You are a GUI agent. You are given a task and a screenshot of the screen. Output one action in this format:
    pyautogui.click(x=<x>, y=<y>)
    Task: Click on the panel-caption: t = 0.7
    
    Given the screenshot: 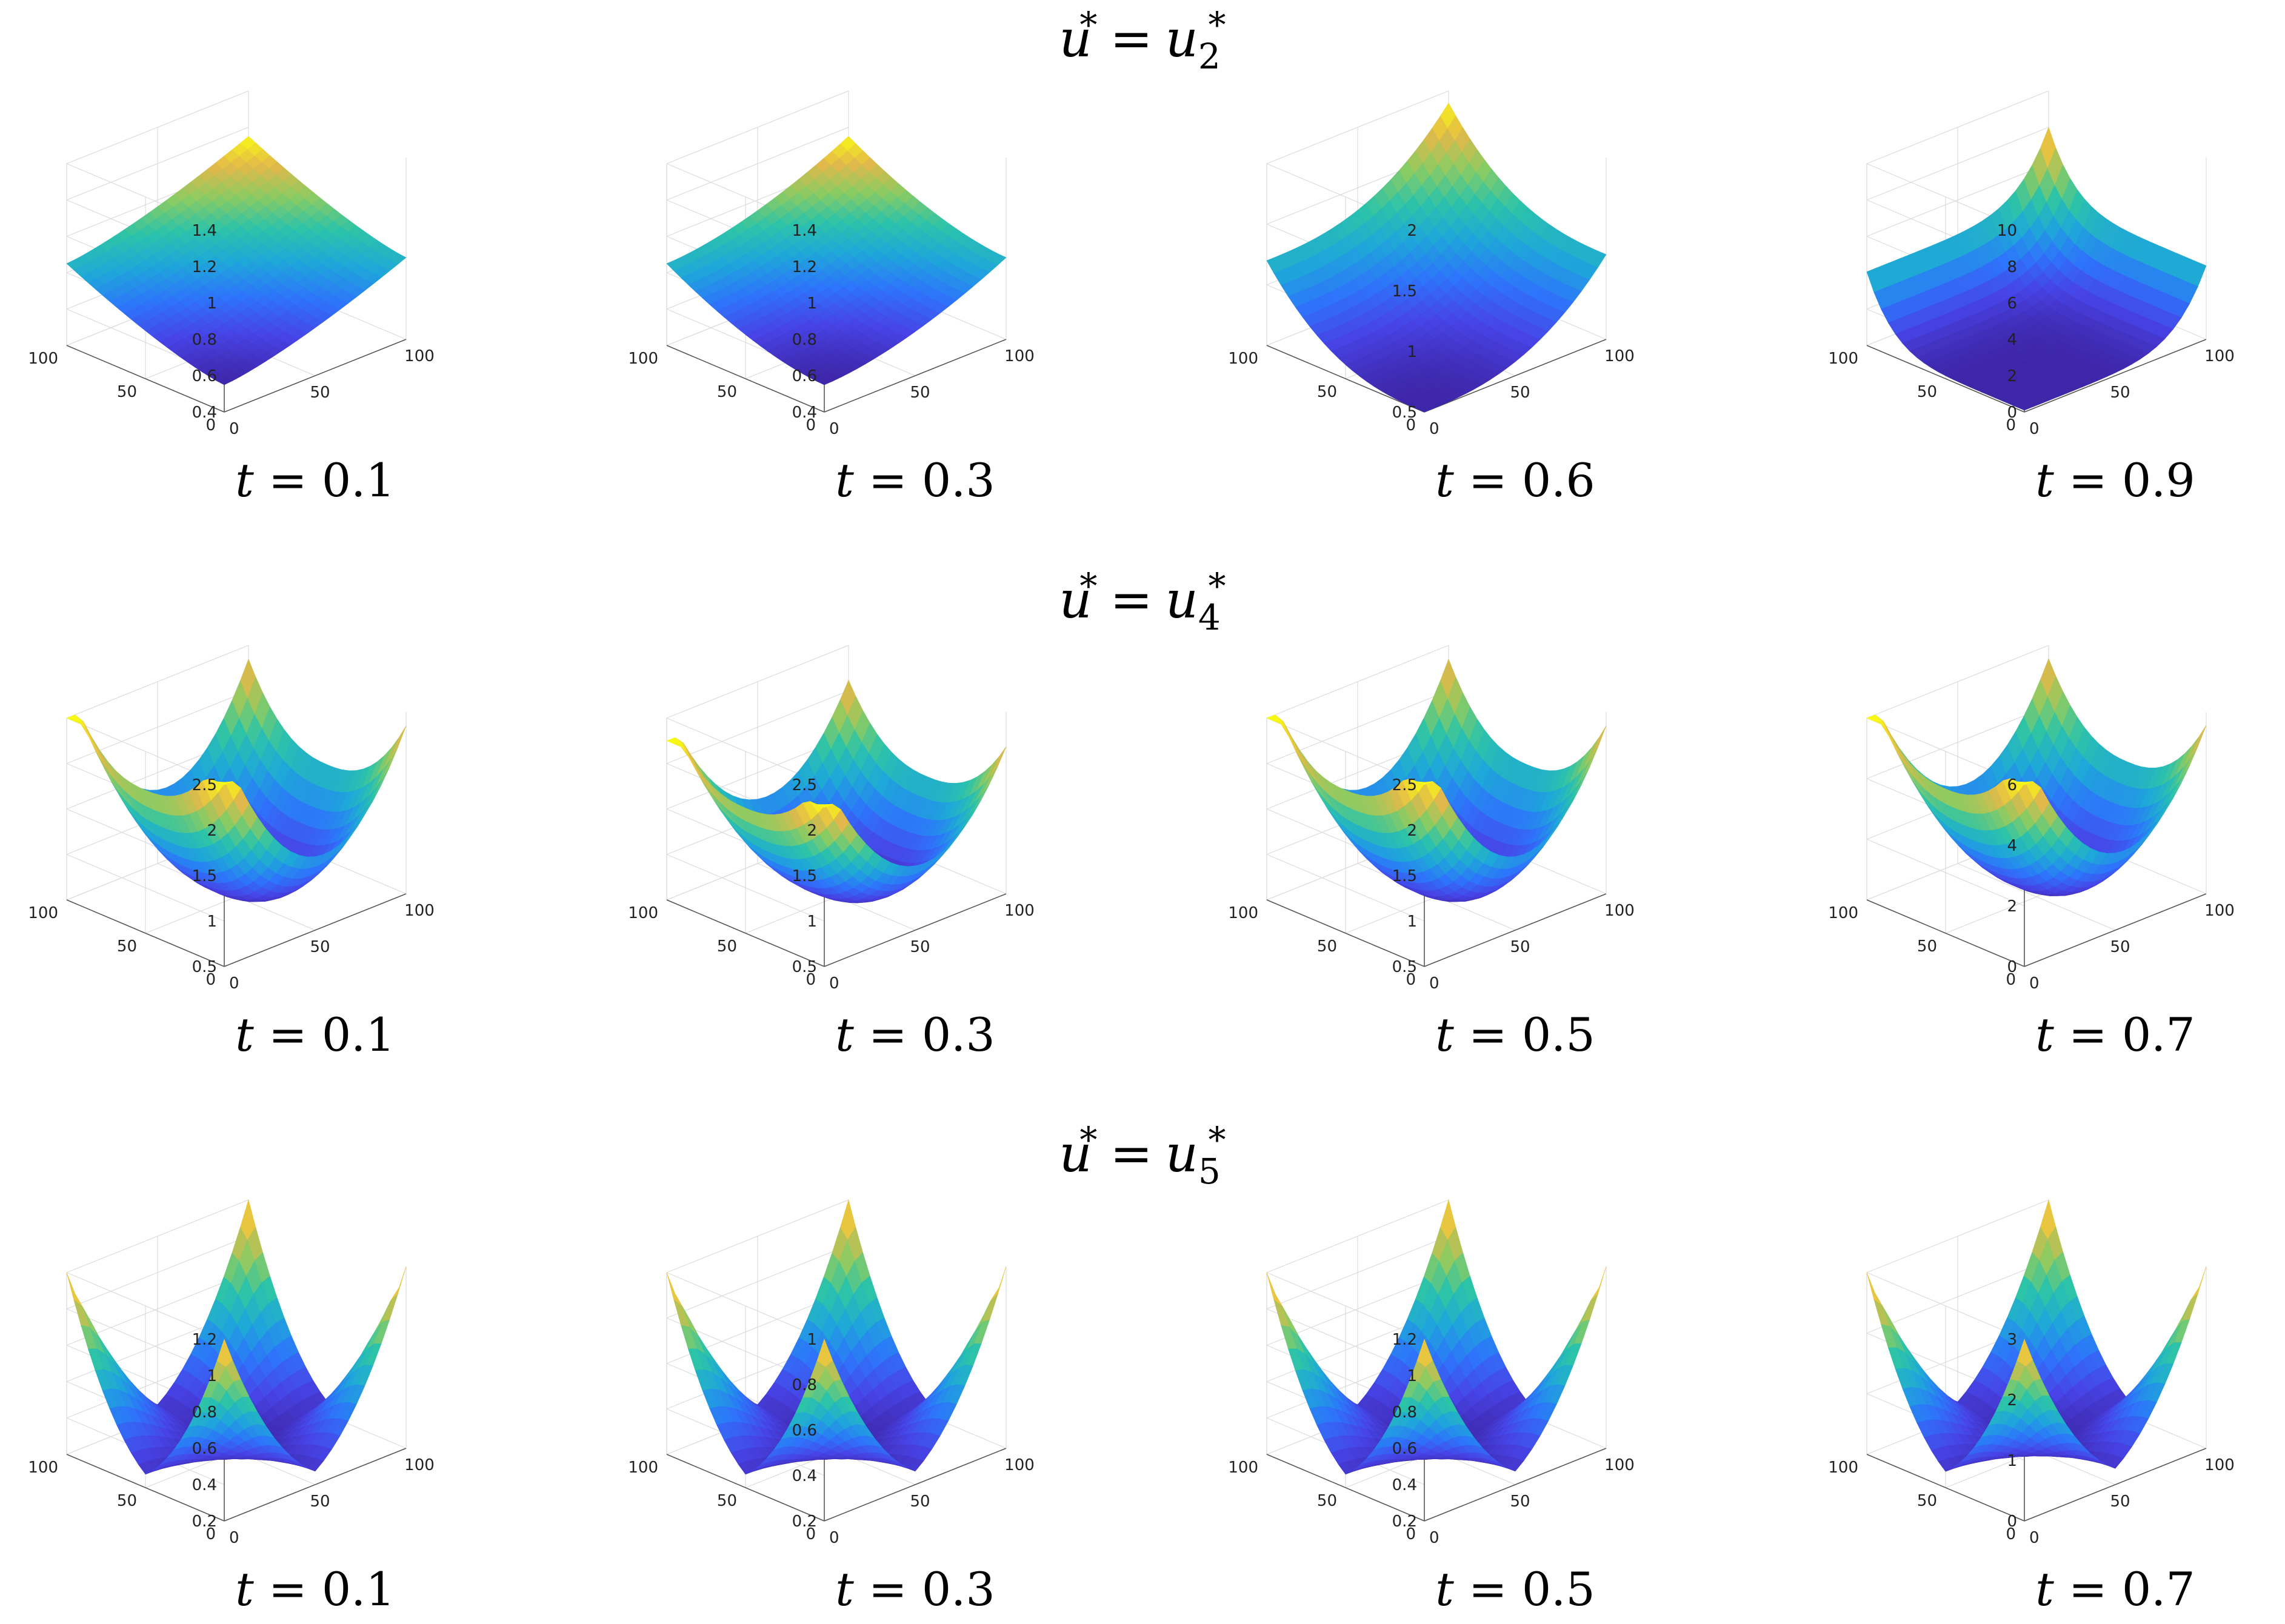 What is the action you would take?
    pyautogui.click(x=2054, y=1035)
    